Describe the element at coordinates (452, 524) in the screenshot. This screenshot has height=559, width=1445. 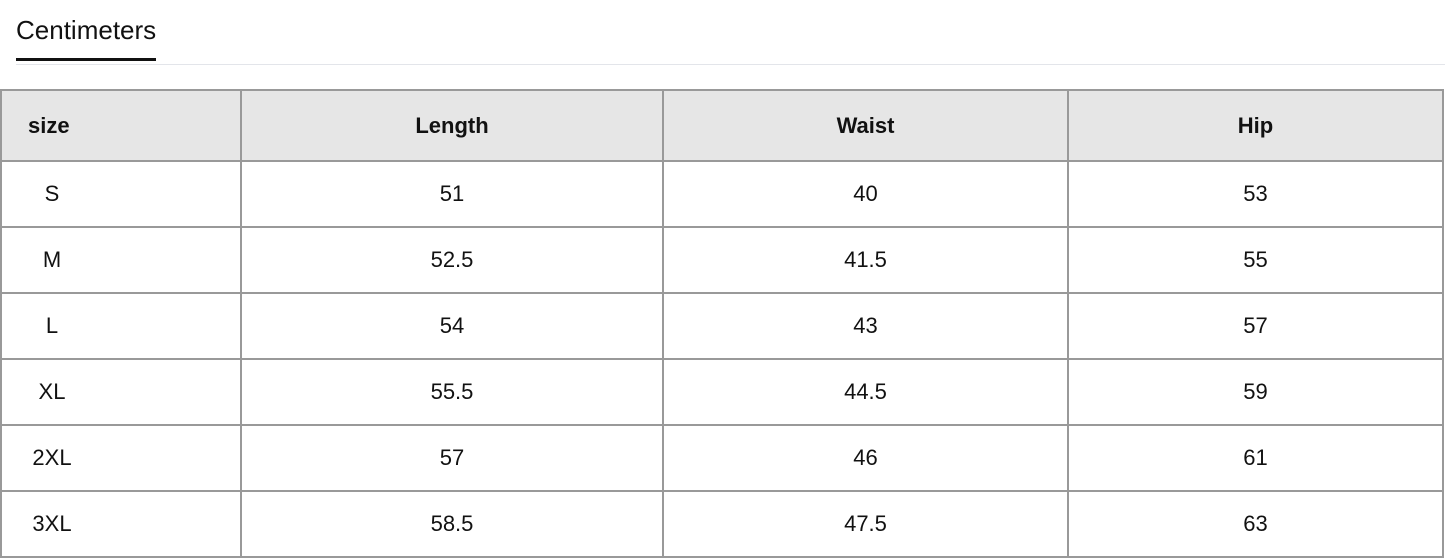
I see `length-cell: 58.5` at that location.